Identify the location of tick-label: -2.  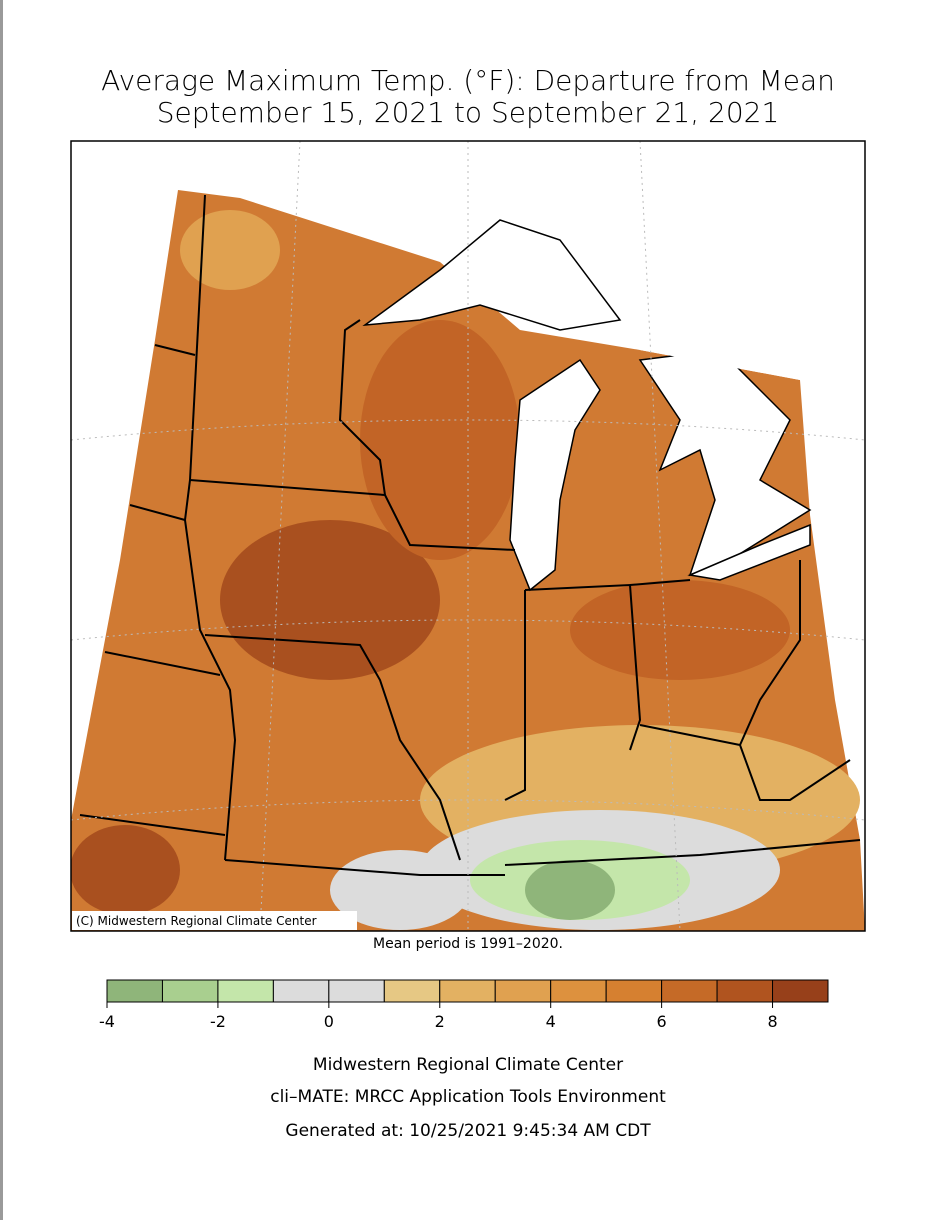
(218, 1021).